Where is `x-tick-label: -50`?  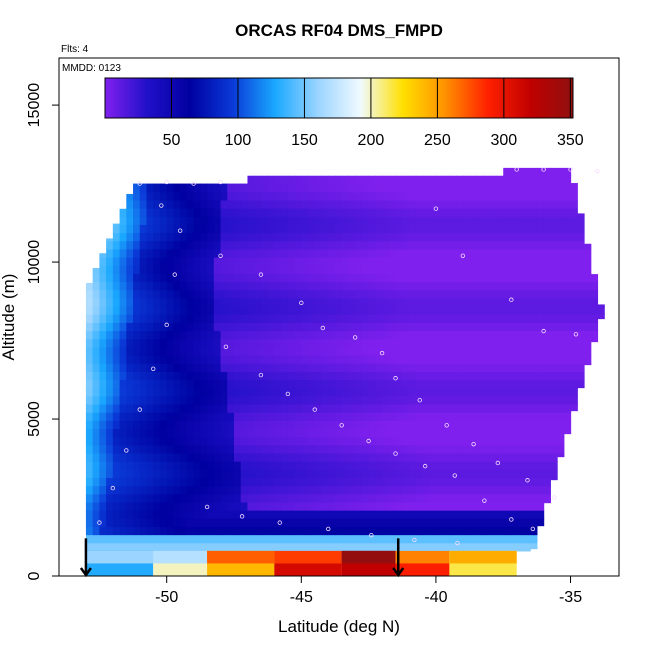 x-tick-label: -50 is located at coordinates (166, 597).